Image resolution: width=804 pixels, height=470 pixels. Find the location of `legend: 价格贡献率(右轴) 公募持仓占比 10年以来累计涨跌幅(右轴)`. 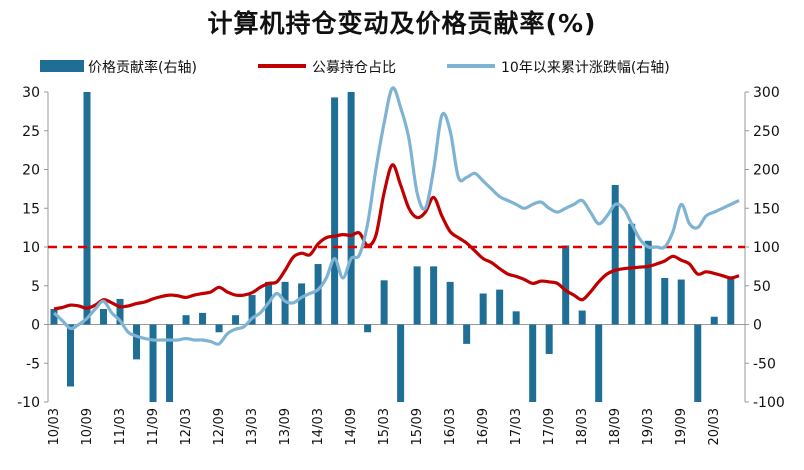

legend: 价格贡献率(右轴) 公募持仓占比 10年以来累计涨跌幅(右轴) is located at coordinates (355, 67).